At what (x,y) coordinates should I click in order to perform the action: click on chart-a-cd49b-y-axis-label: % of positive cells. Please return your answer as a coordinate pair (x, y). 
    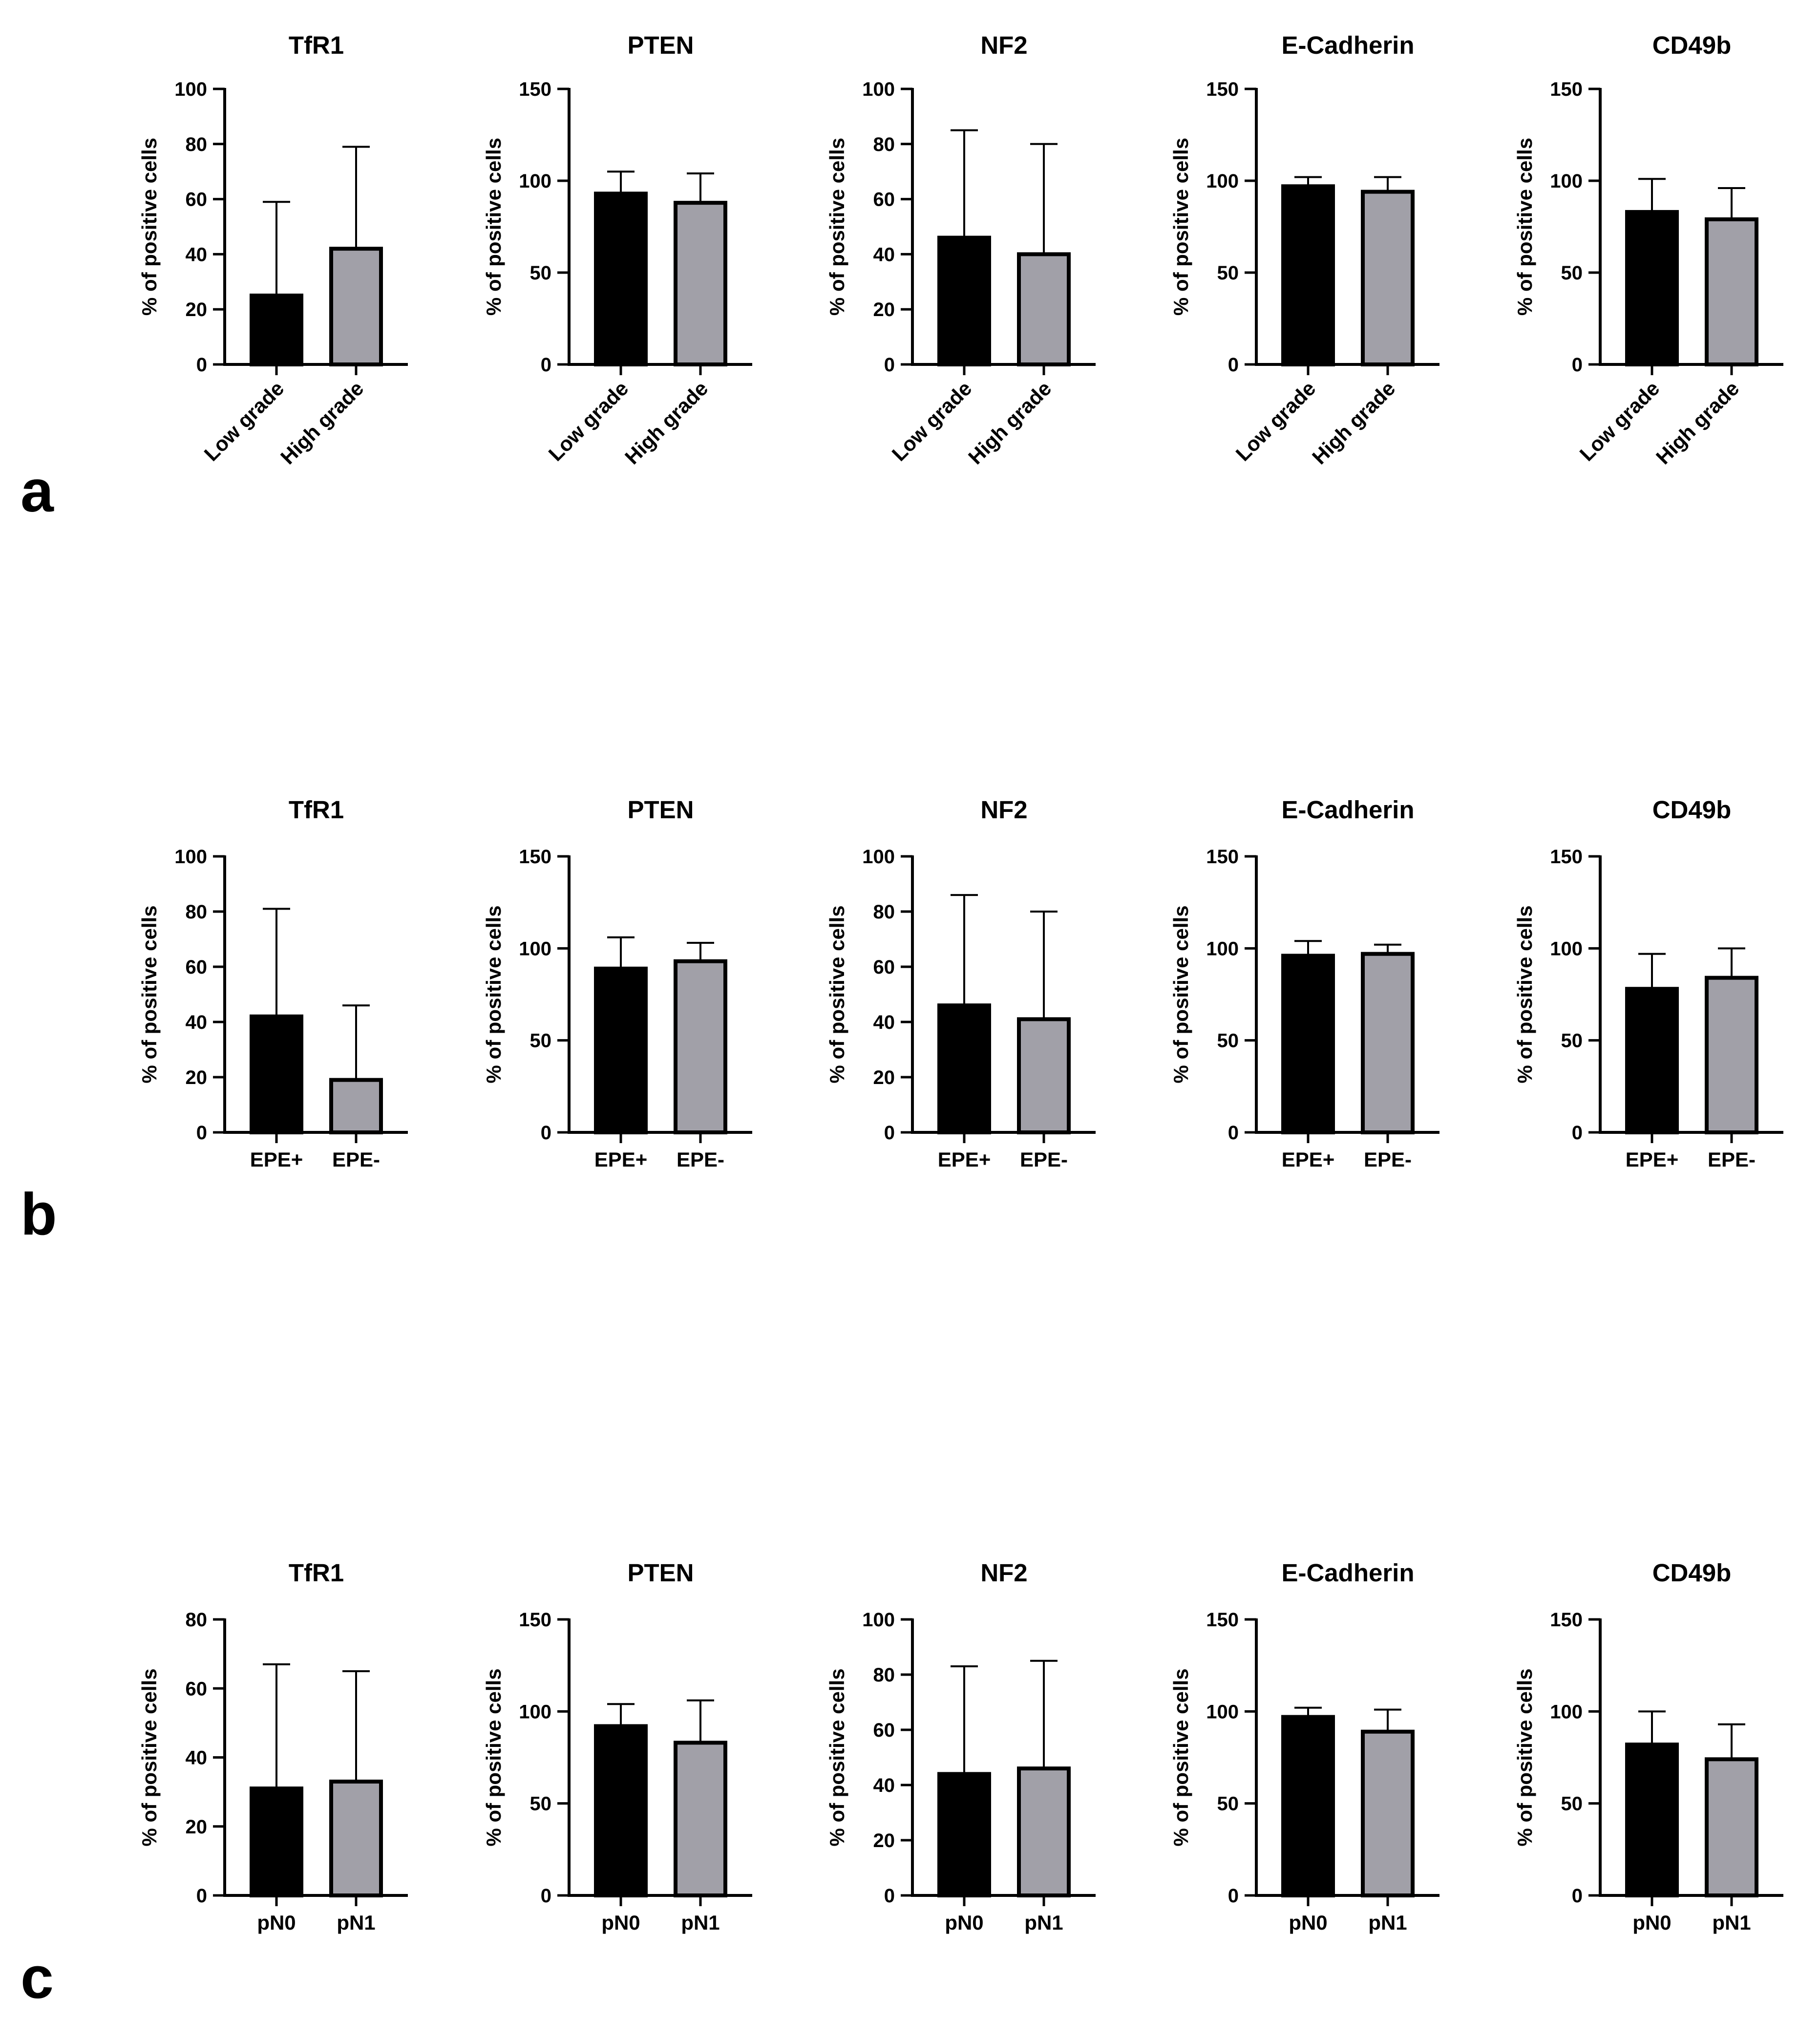
    Looking at the image, I should click on (1524, 227).